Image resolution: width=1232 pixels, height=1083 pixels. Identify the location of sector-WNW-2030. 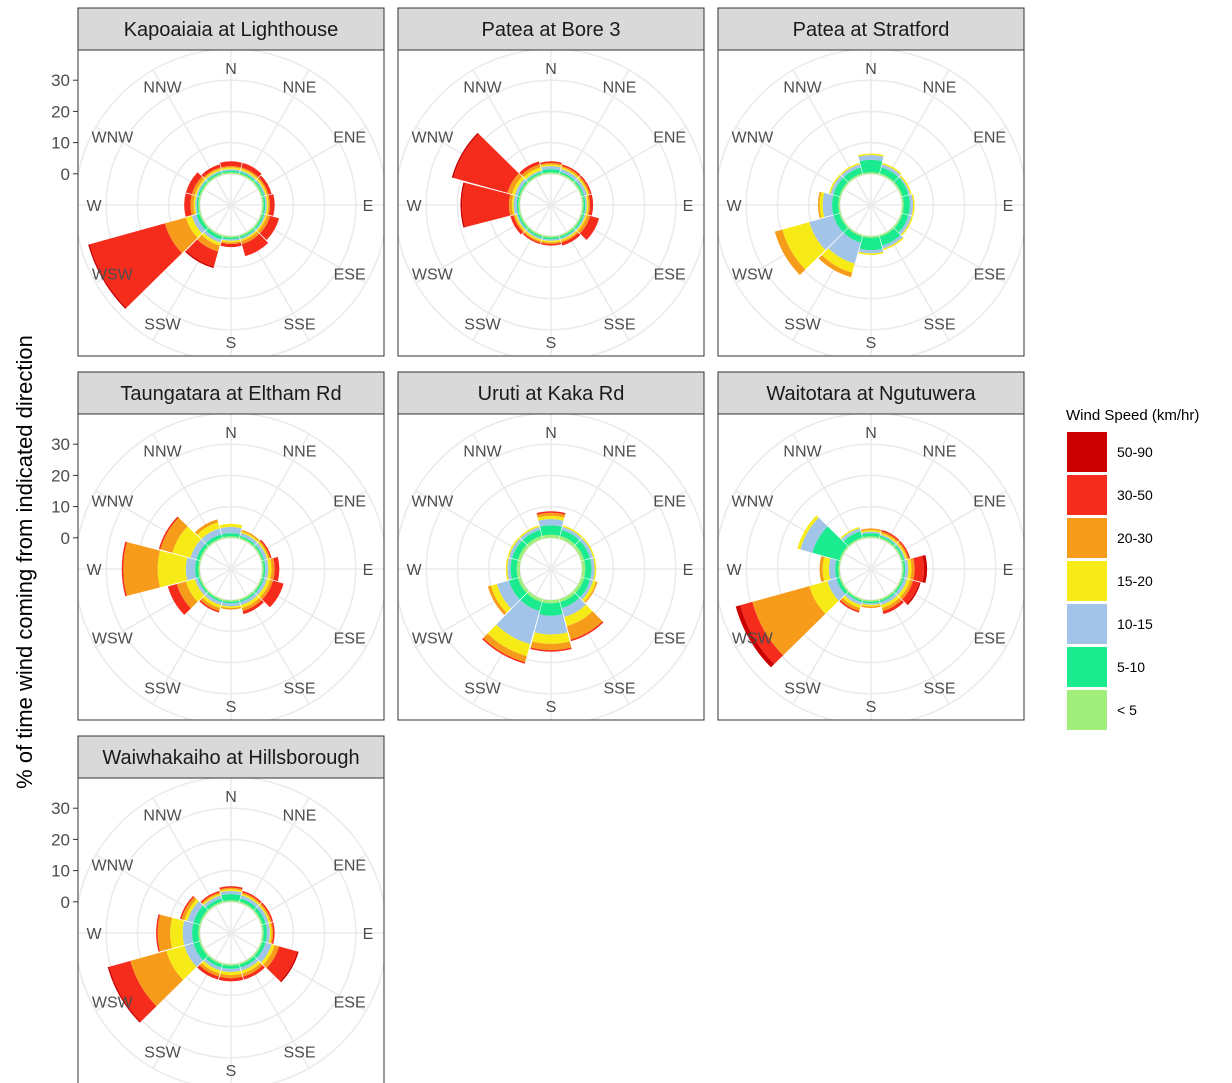
(515, 184).